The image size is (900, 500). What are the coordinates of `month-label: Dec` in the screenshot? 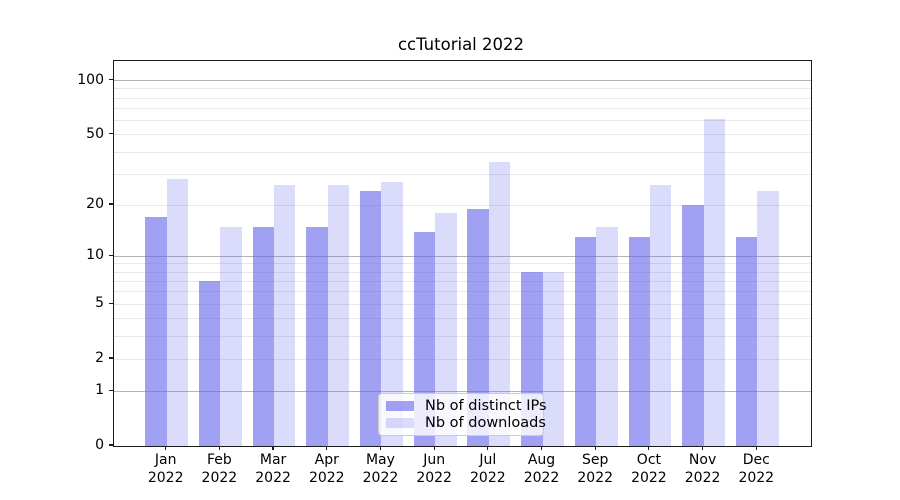 It's located at (756, 460).